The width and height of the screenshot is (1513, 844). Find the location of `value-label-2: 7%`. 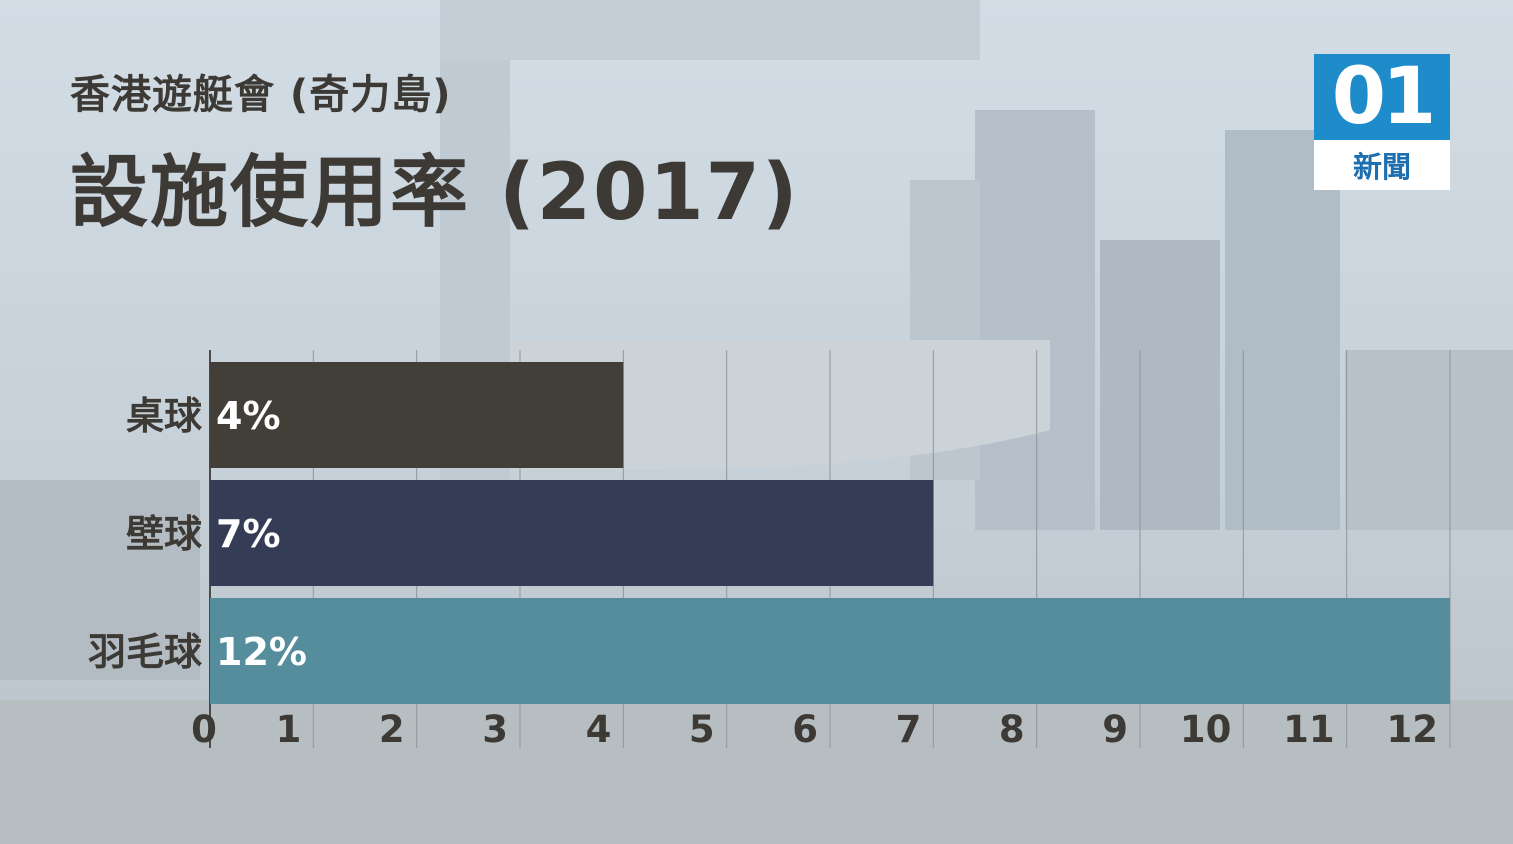

value-label-2: 7% is located at coordinates (248, 534).